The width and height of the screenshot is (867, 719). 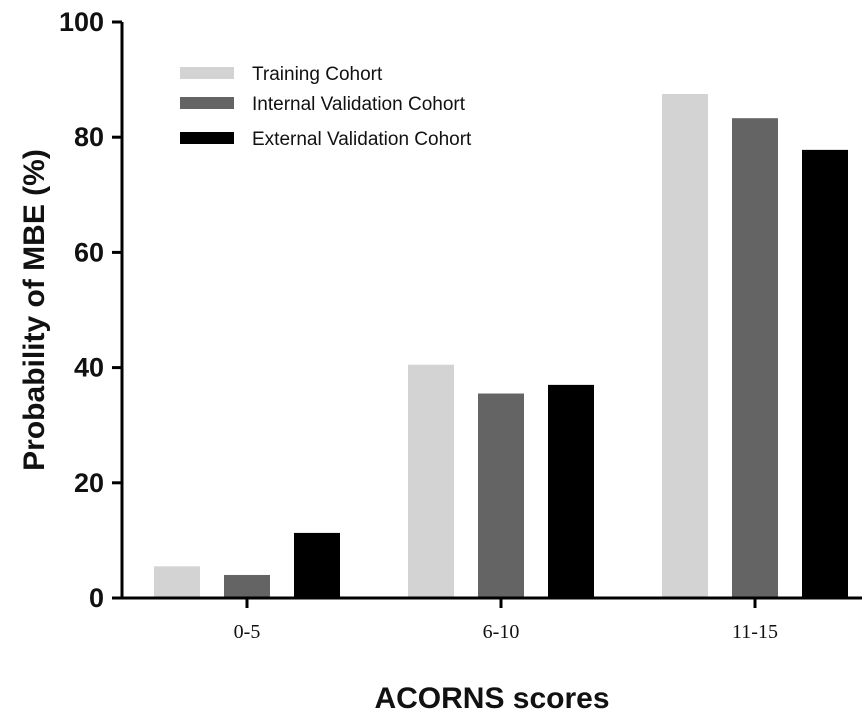 I want to click on y-tick-label: 60, so click(x=89, y=252).